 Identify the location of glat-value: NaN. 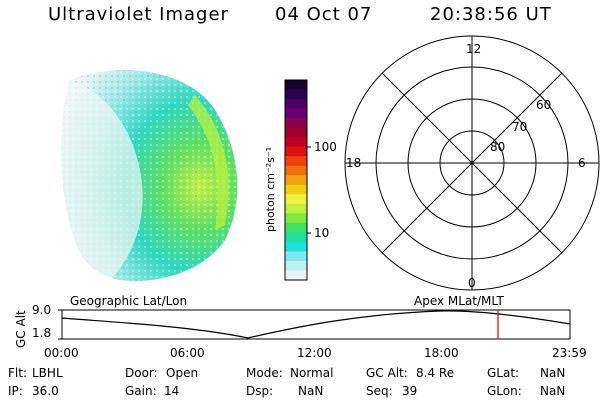
(553, 373).